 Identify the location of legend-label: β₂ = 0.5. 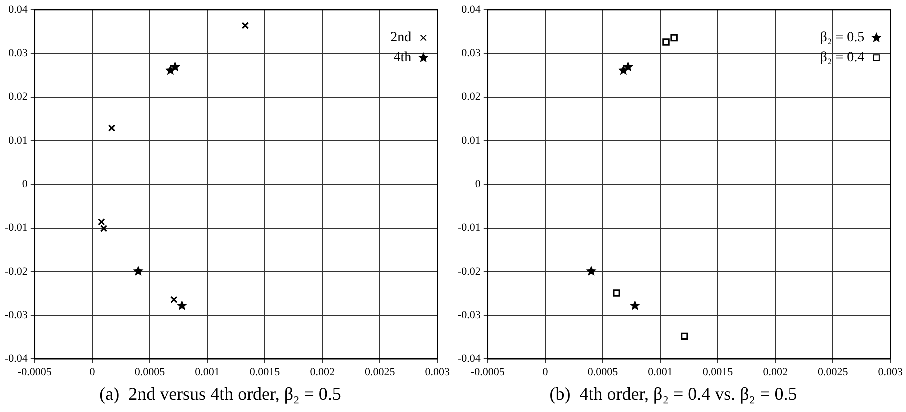
(842, 38).